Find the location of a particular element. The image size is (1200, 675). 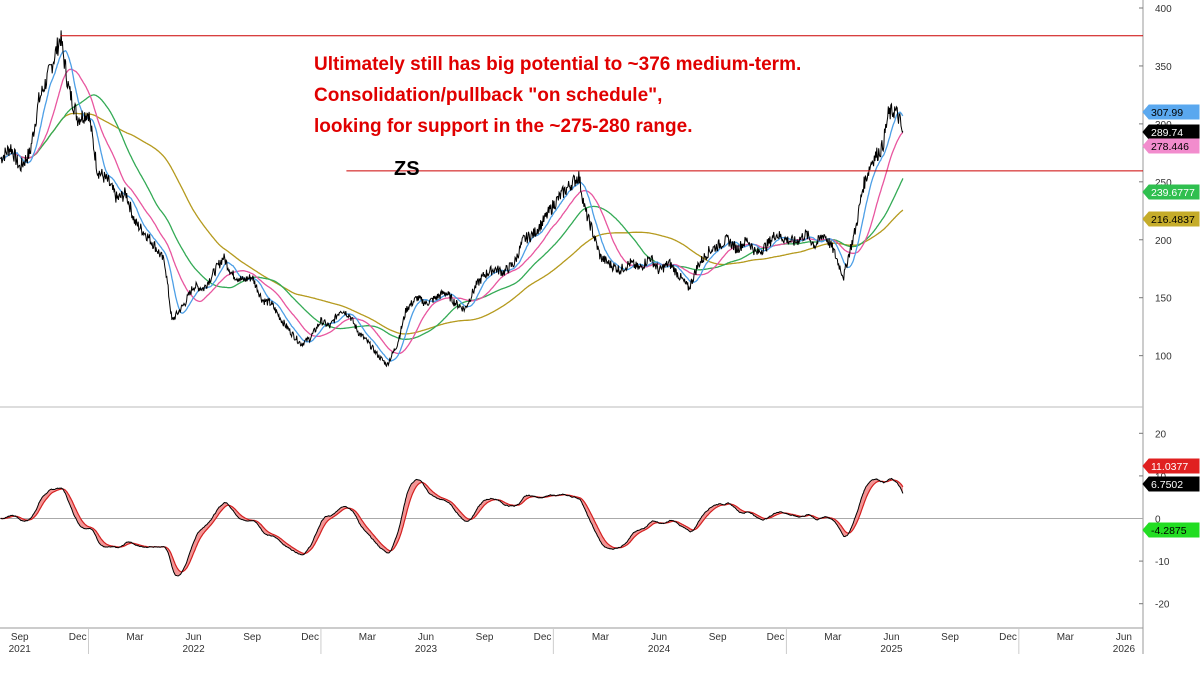

osc-tag-1: 11.0377 is located at coordinates (1171, 466).